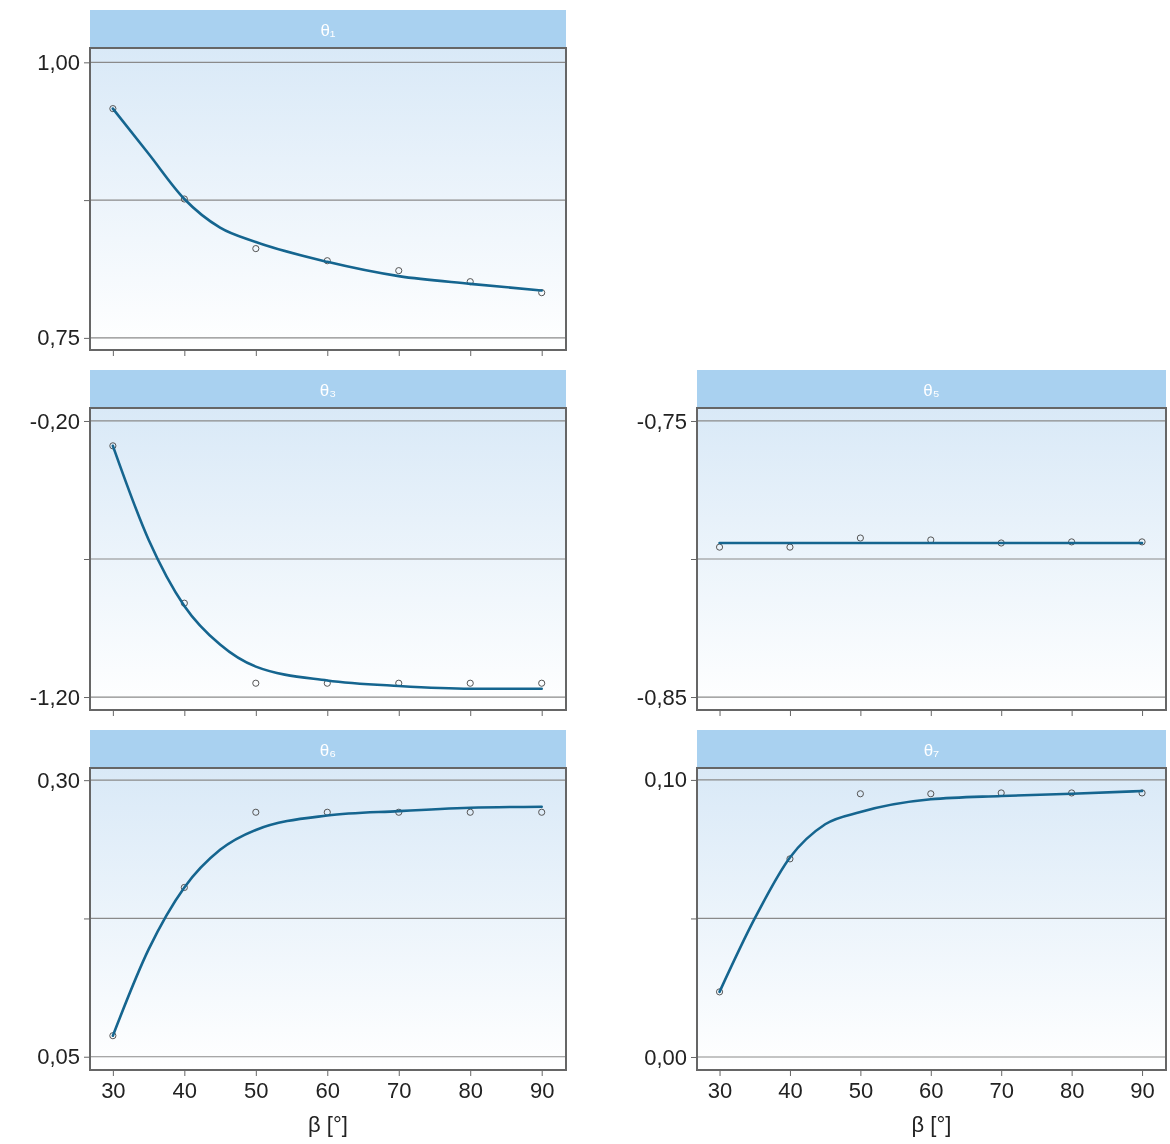 The image size is (1170, 1144). What do you see at coordinates (58, 1057) in the screenshot?
I see `y-tick-label: 0,05` at bounding box center [58, 1057].